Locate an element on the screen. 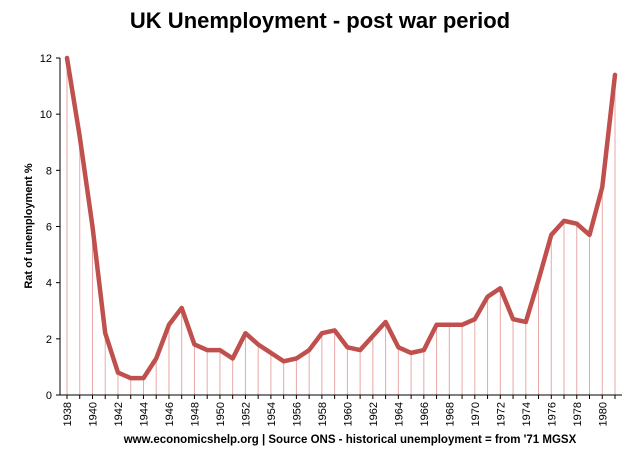  x-tick-label: 1962 is located at coordinates (374, 414).